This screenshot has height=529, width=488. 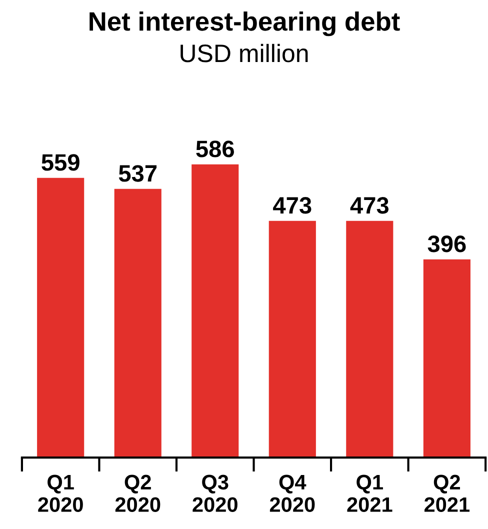 I want to click on data-label: 559, so click(x=61, y=162).